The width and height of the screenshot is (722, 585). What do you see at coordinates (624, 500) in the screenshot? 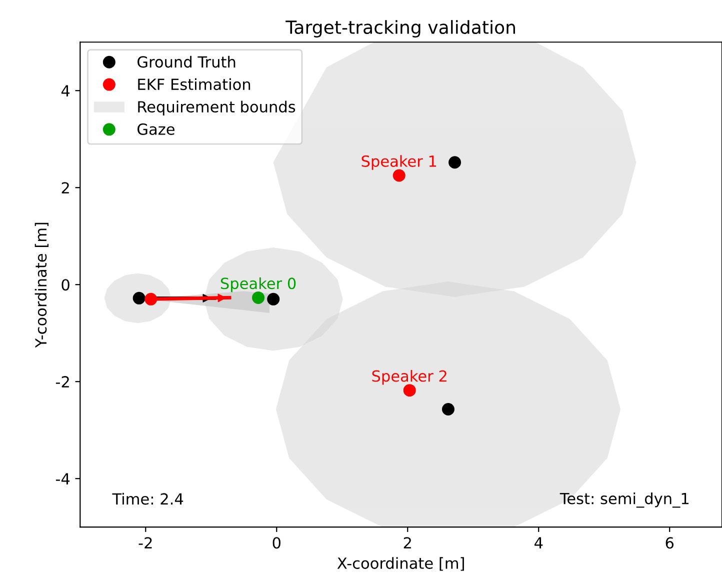
I see `annotation: Test: semi_dyn_1` at bounding box center [624, 500].